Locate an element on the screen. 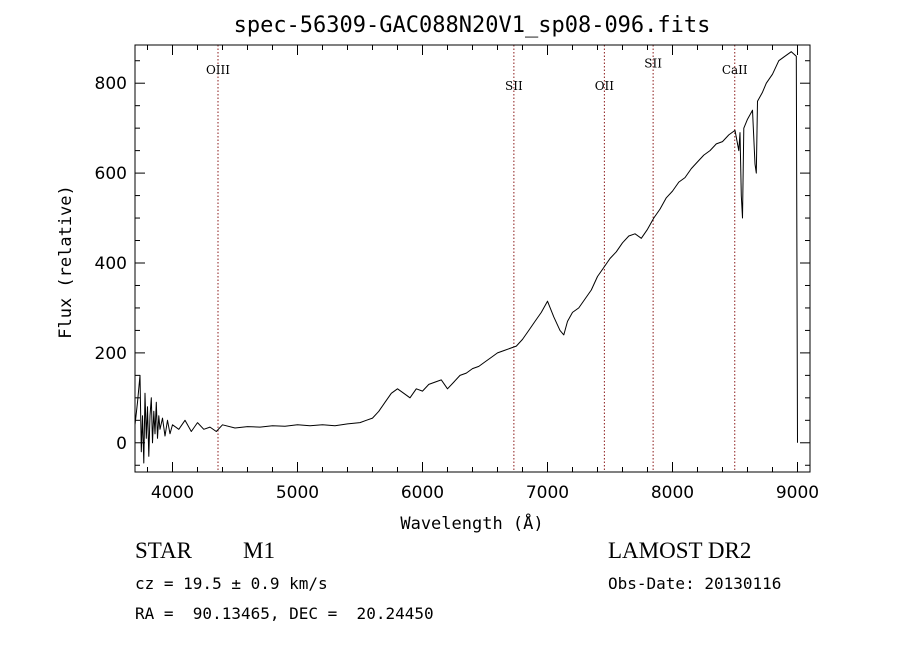 Image resolution: width=900 pixels, height=649 pixels. obs-date-text: Obs-Date: 20130116 is located at coordinates (695, 583).